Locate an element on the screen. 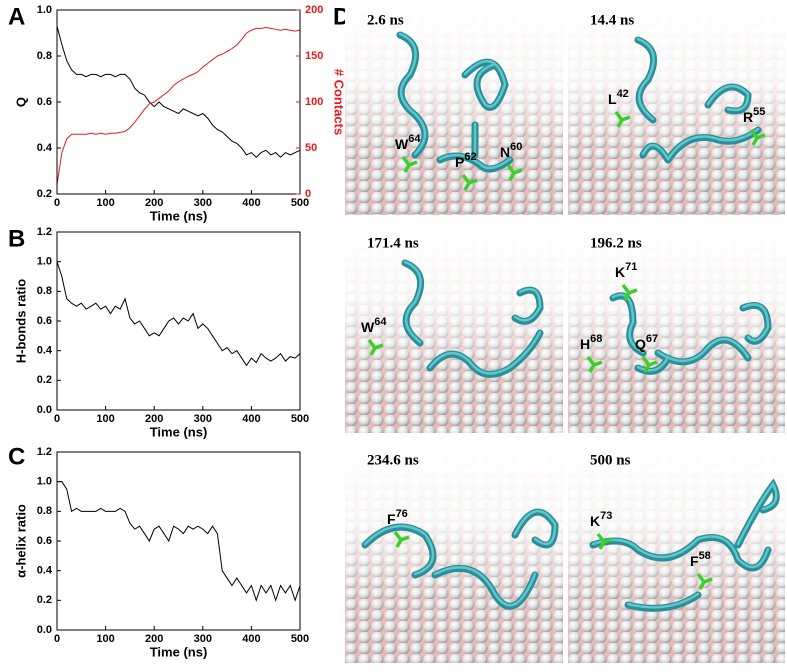  y-tick-label: 0.0 is located at coordinates (44, 630).